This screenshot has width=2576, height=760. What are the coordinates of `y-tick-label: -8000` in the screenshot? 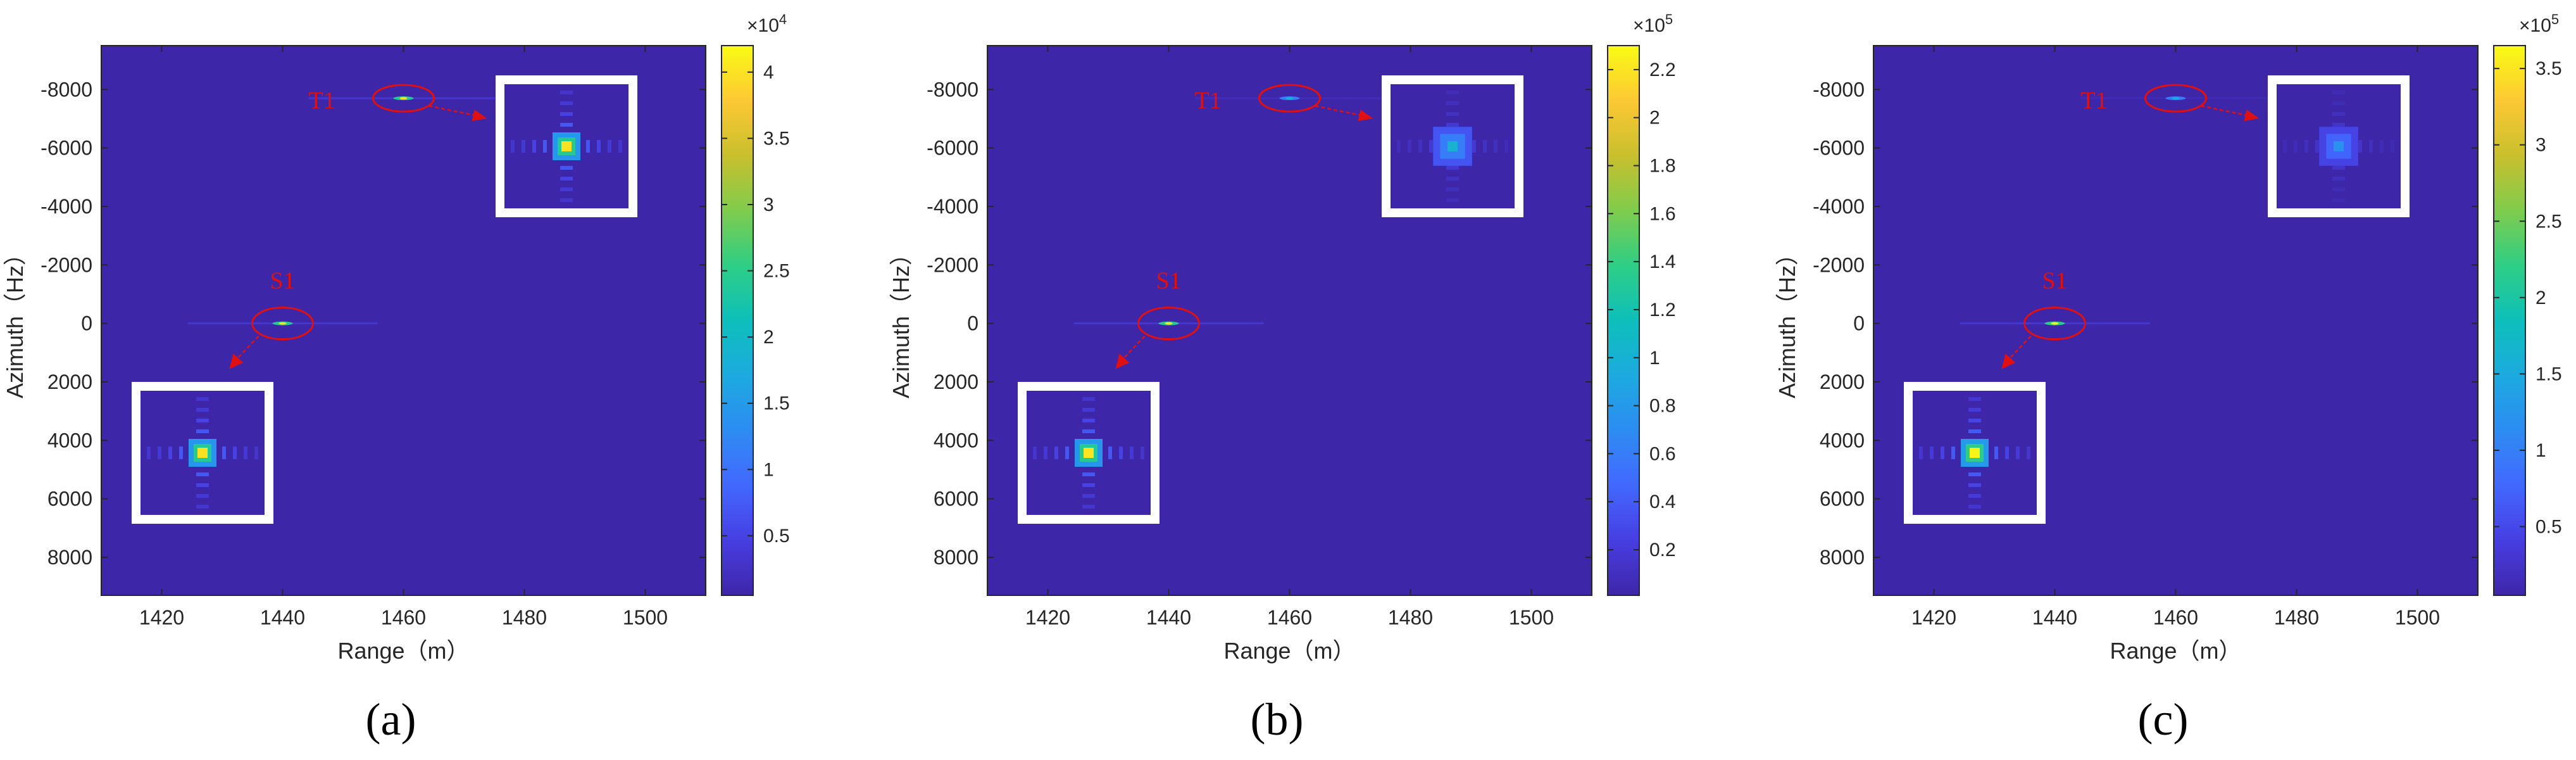 It's located at (66, 89).